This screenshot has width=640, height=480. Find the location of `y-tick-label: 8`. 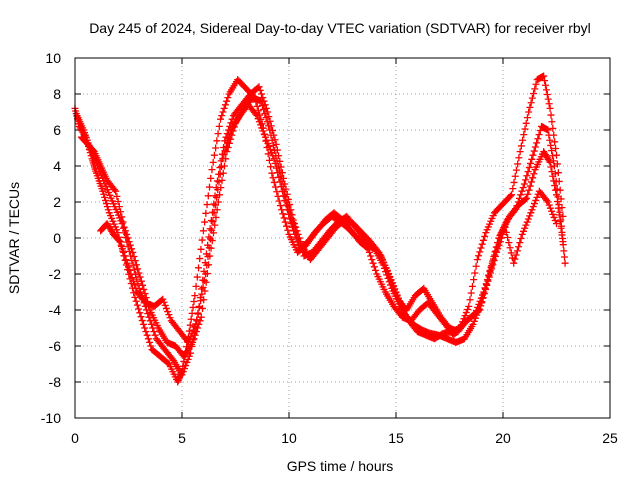

y-tick-label: 8 is located at coordinates (57, 94).